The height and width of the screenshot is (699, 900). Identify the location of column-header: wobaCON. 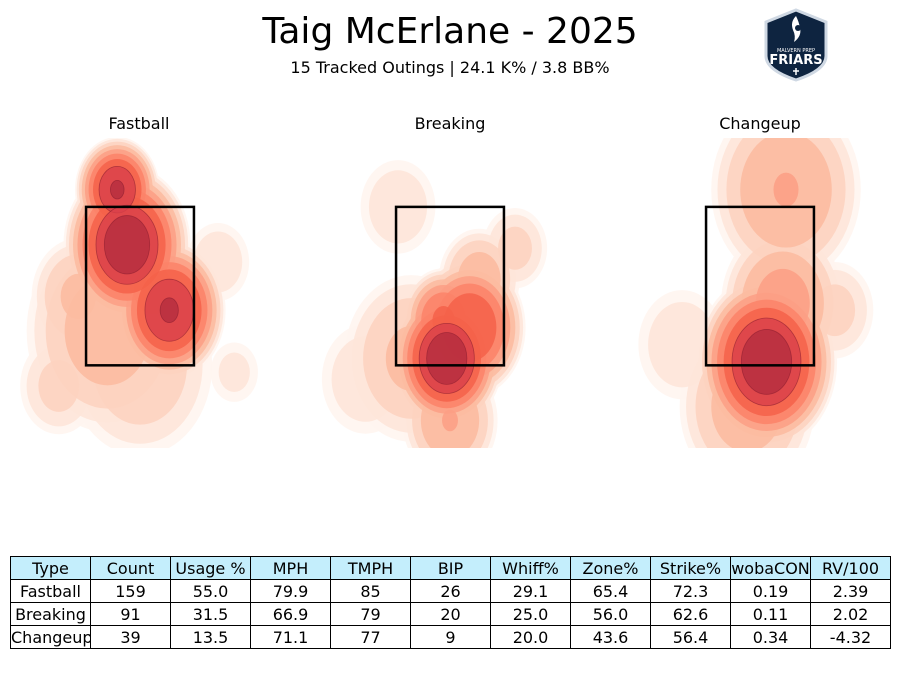
(770, 568).